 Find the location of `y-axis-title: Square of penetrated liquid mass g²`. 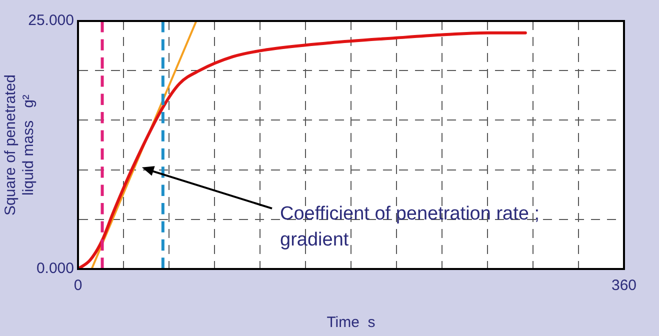

y-axis-title: Square of penetrated liquid mass g² is located at coordinates (20, 145).